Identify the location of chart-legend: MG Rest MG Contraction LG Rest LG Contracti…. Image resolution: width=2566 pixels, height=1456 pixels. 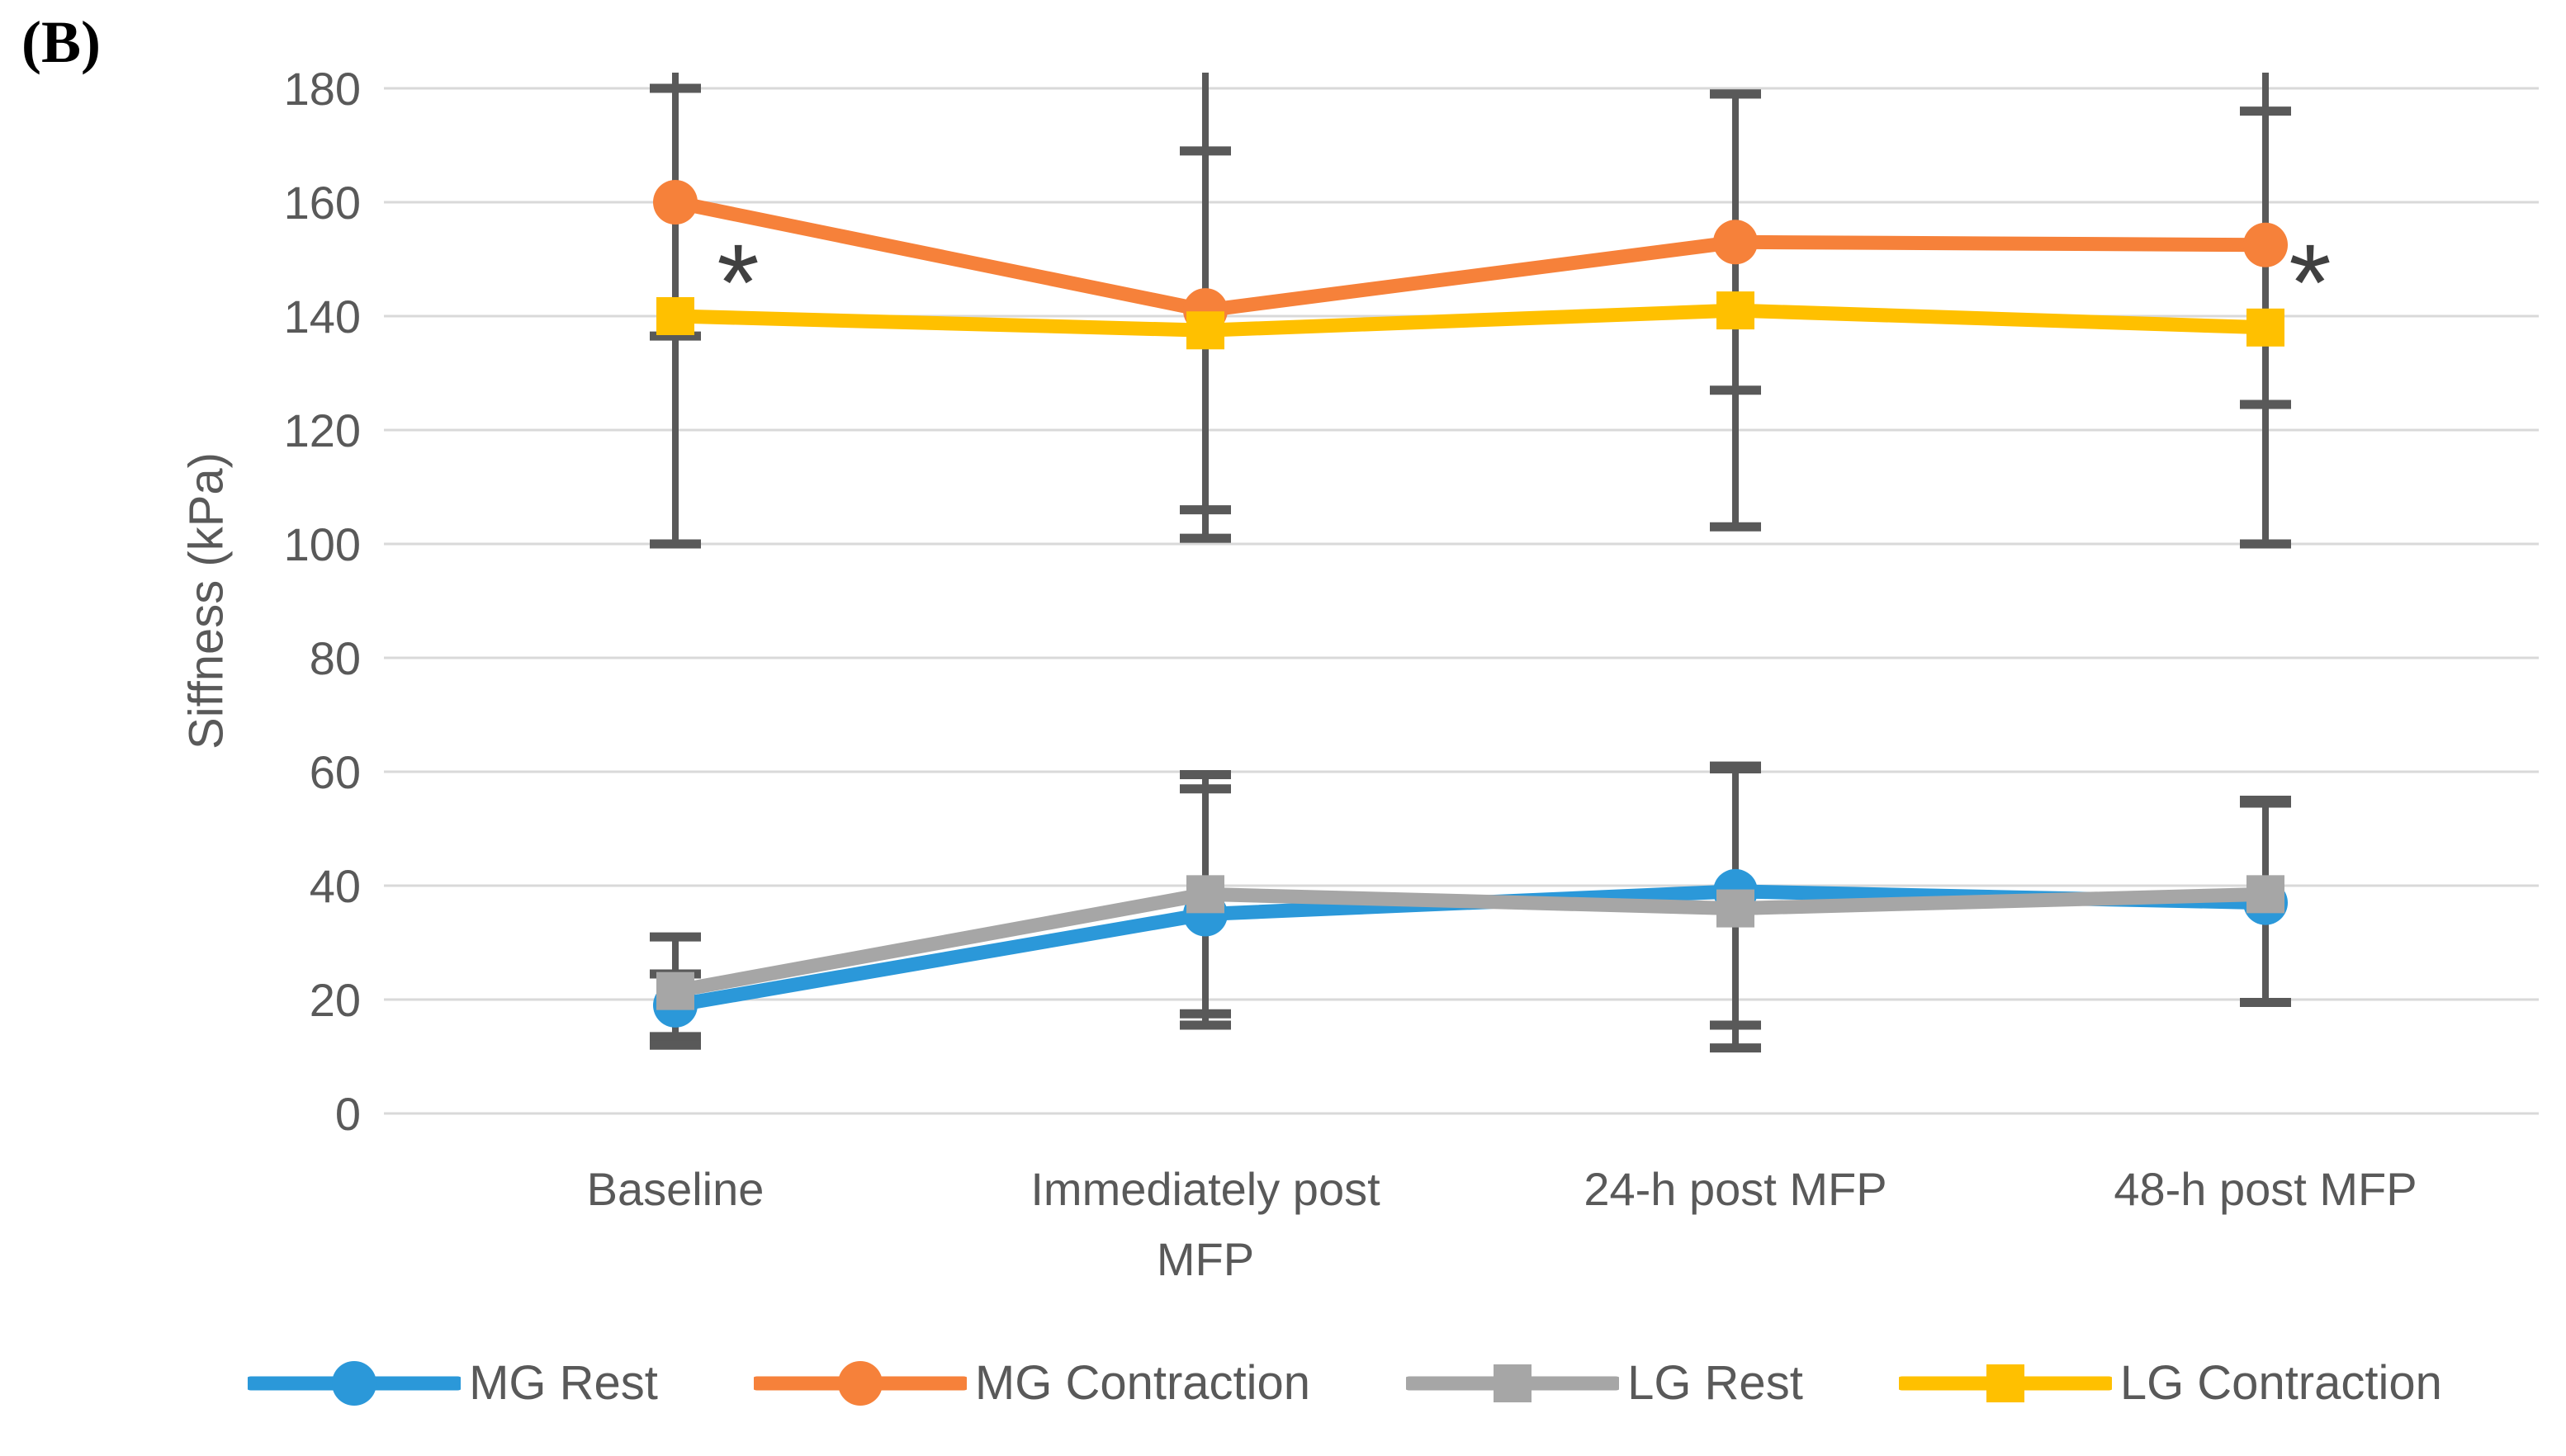
(1283, 1383).